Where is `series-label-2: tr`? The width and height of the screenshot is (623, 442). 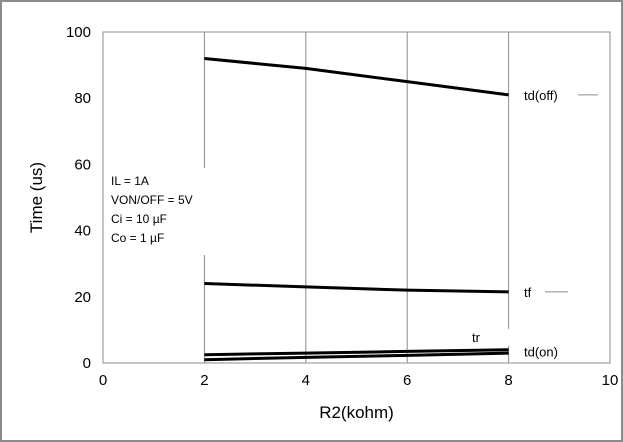
series-label-2: tr is located at coordinates (476, 337).